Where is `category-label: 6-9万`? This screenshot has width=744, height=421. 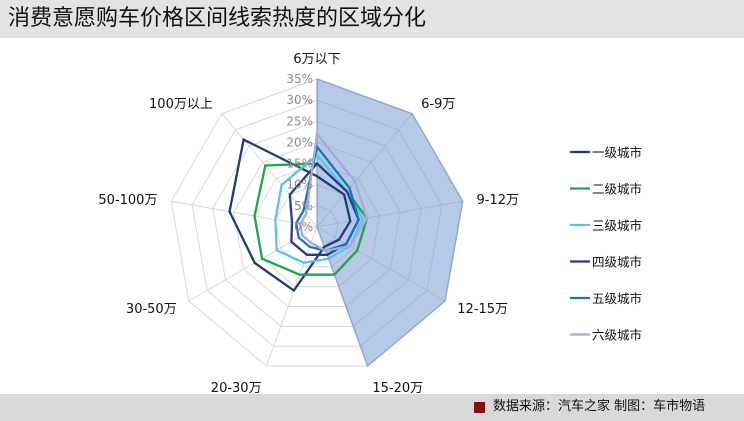
category-label: 6-9万 is located at coordinates (438, 104).